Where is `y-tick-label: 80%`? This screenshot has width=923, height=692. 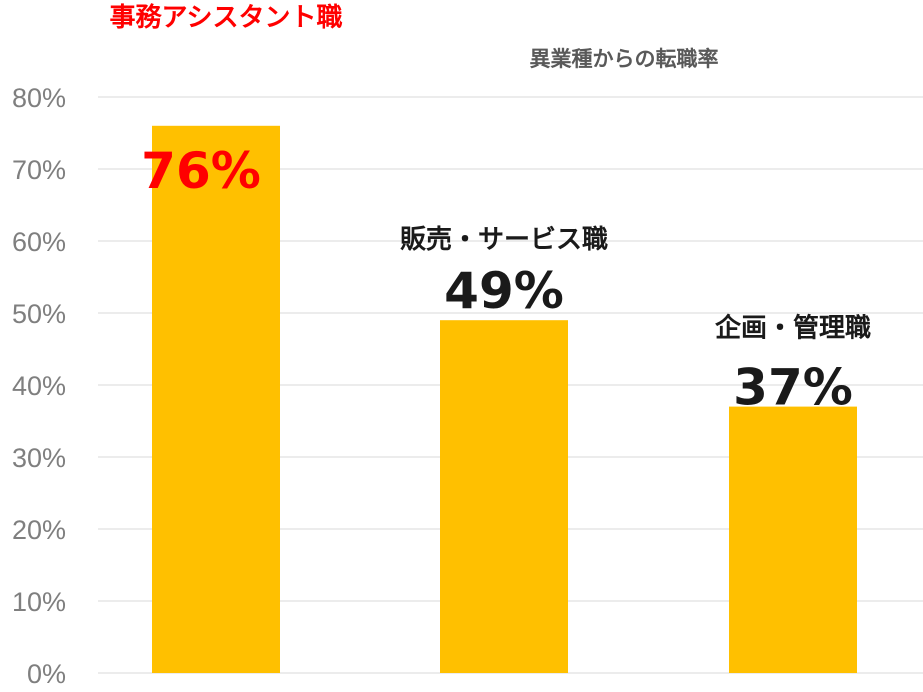
y-tick-label: 80% is located at coordinates (39, 98).